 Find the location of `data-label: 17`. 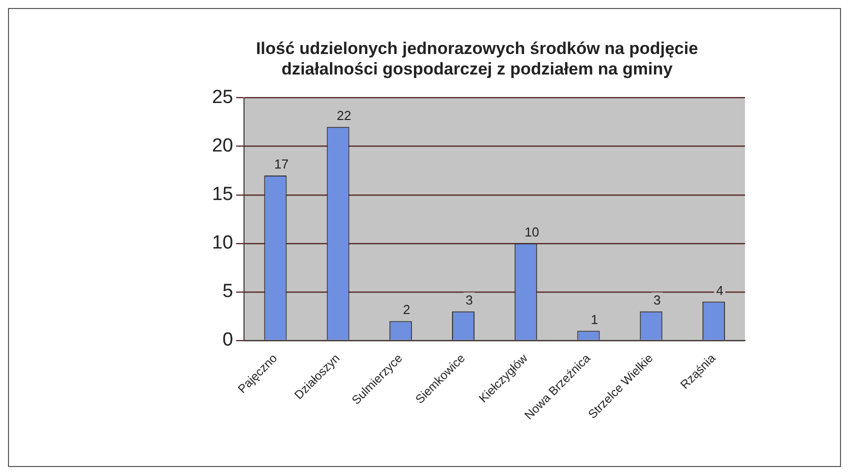

data-label: 17 is located at coordinates (281, 164).